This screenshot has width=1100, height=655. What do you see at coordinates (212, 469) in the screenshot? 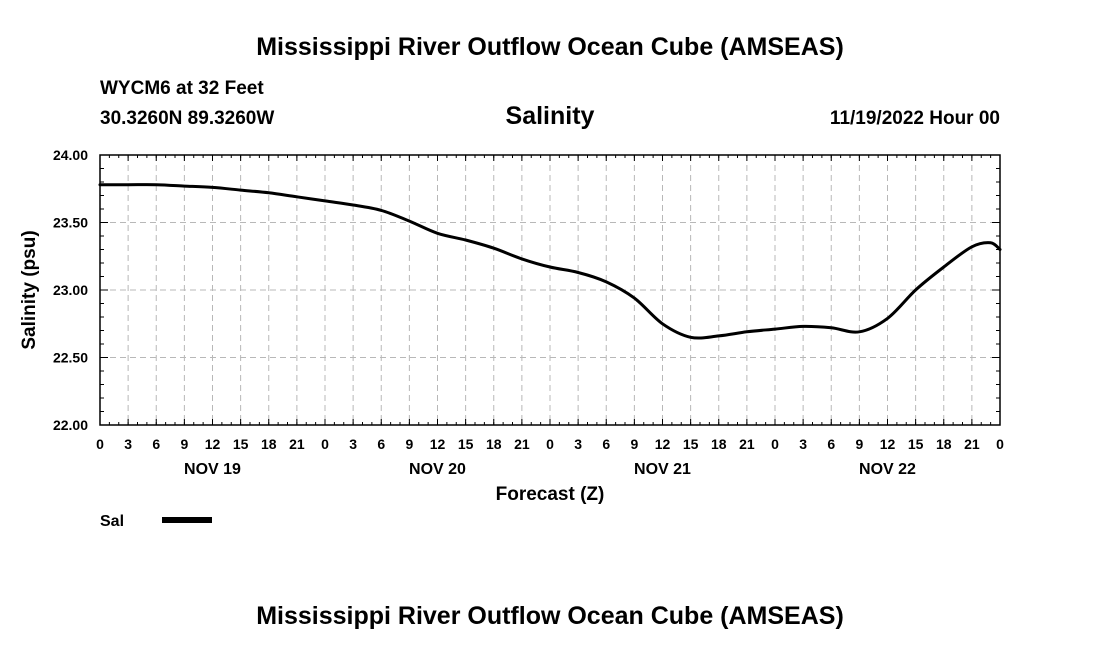
I see `day-label: NOV 19` at bounding box center [212, 469].